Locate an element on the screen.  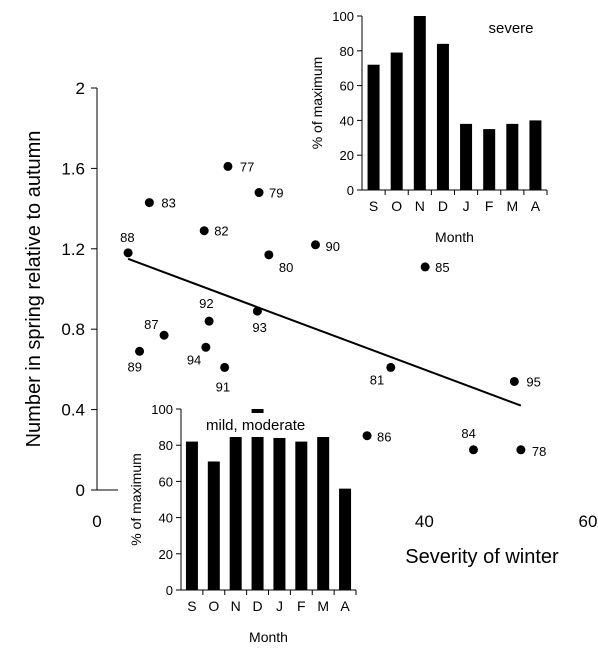
data-point-label-87: 87 is located at coordinates (151, 324).